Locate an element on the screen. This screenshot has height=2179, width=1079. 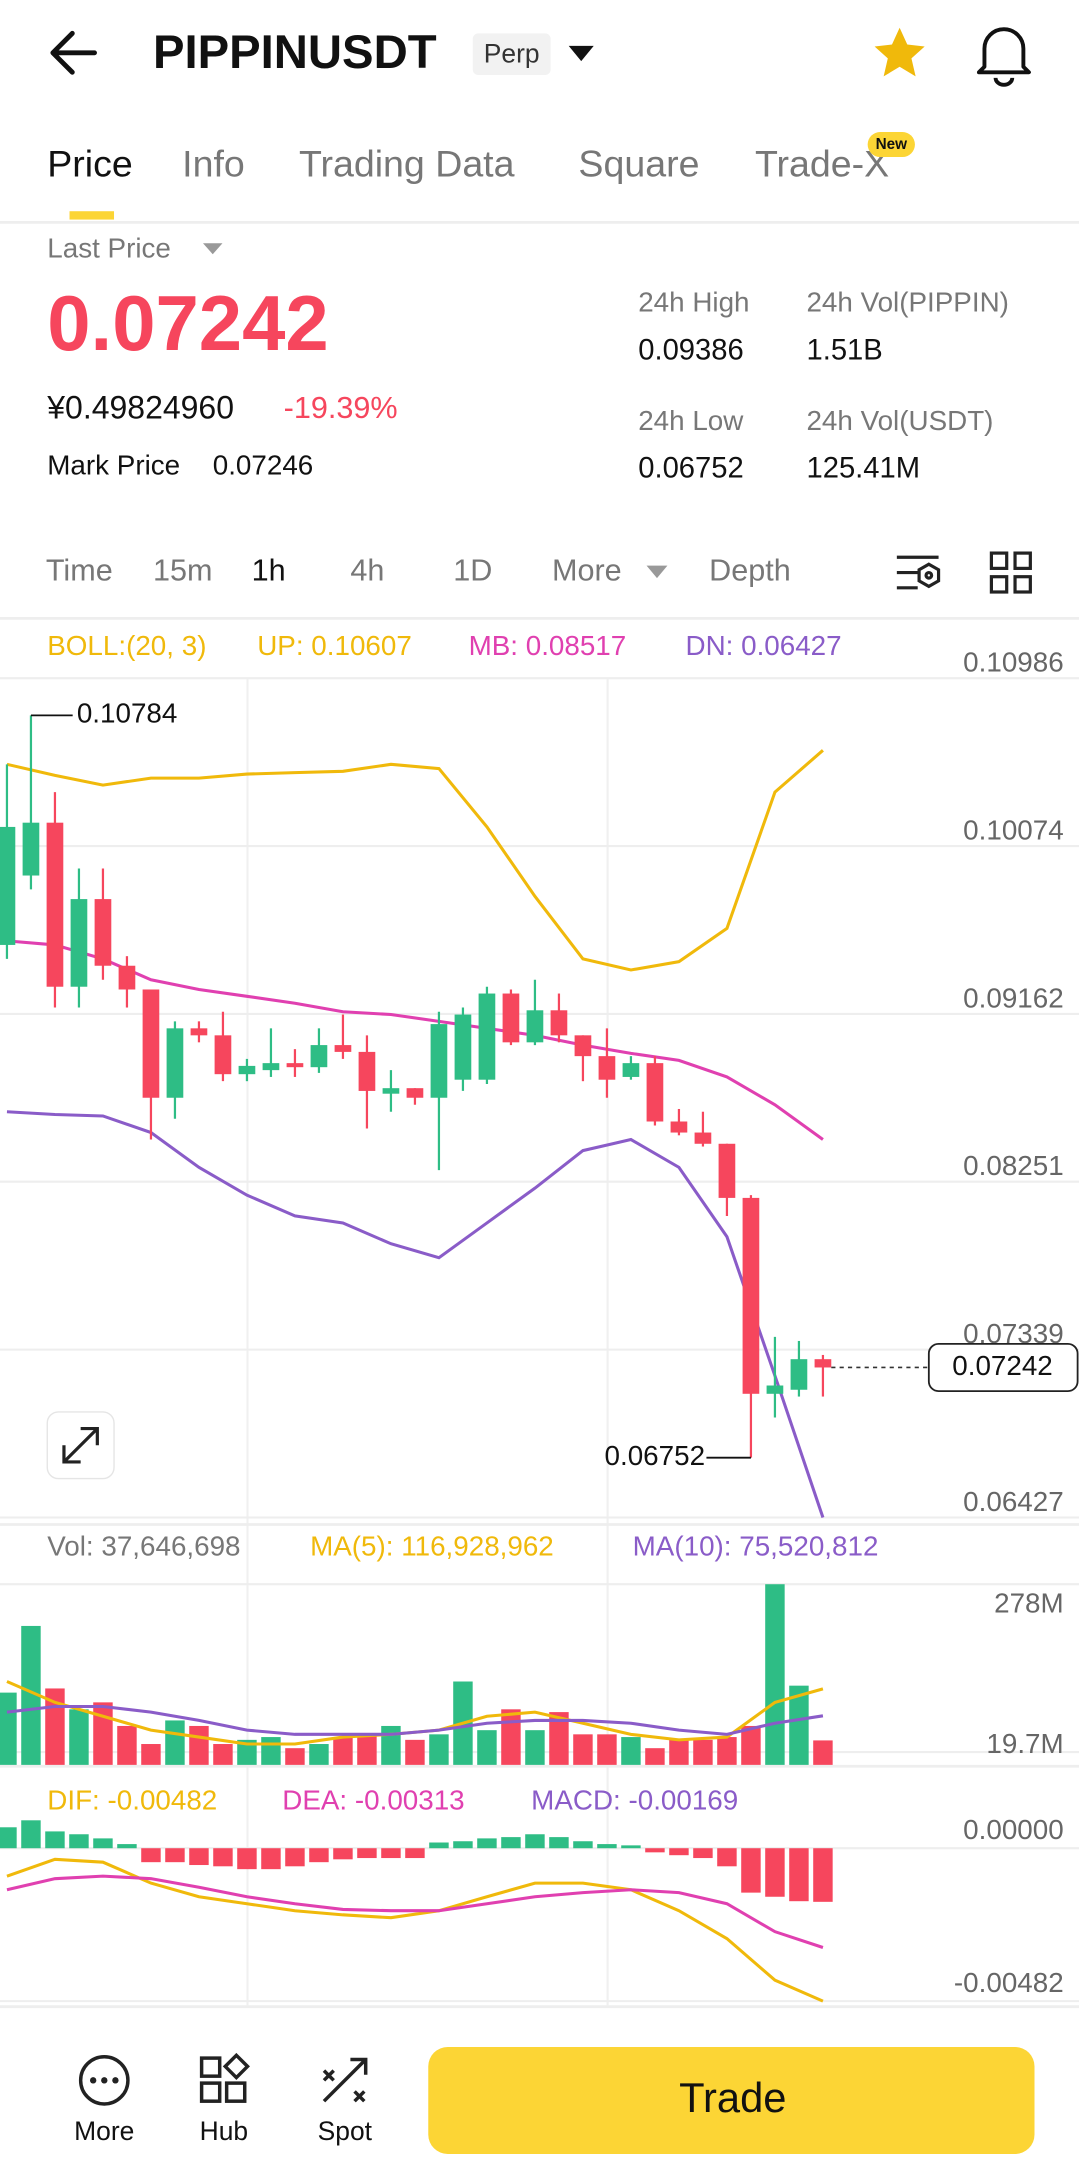
tab: Trade-X is located at coordinates (822, 164).